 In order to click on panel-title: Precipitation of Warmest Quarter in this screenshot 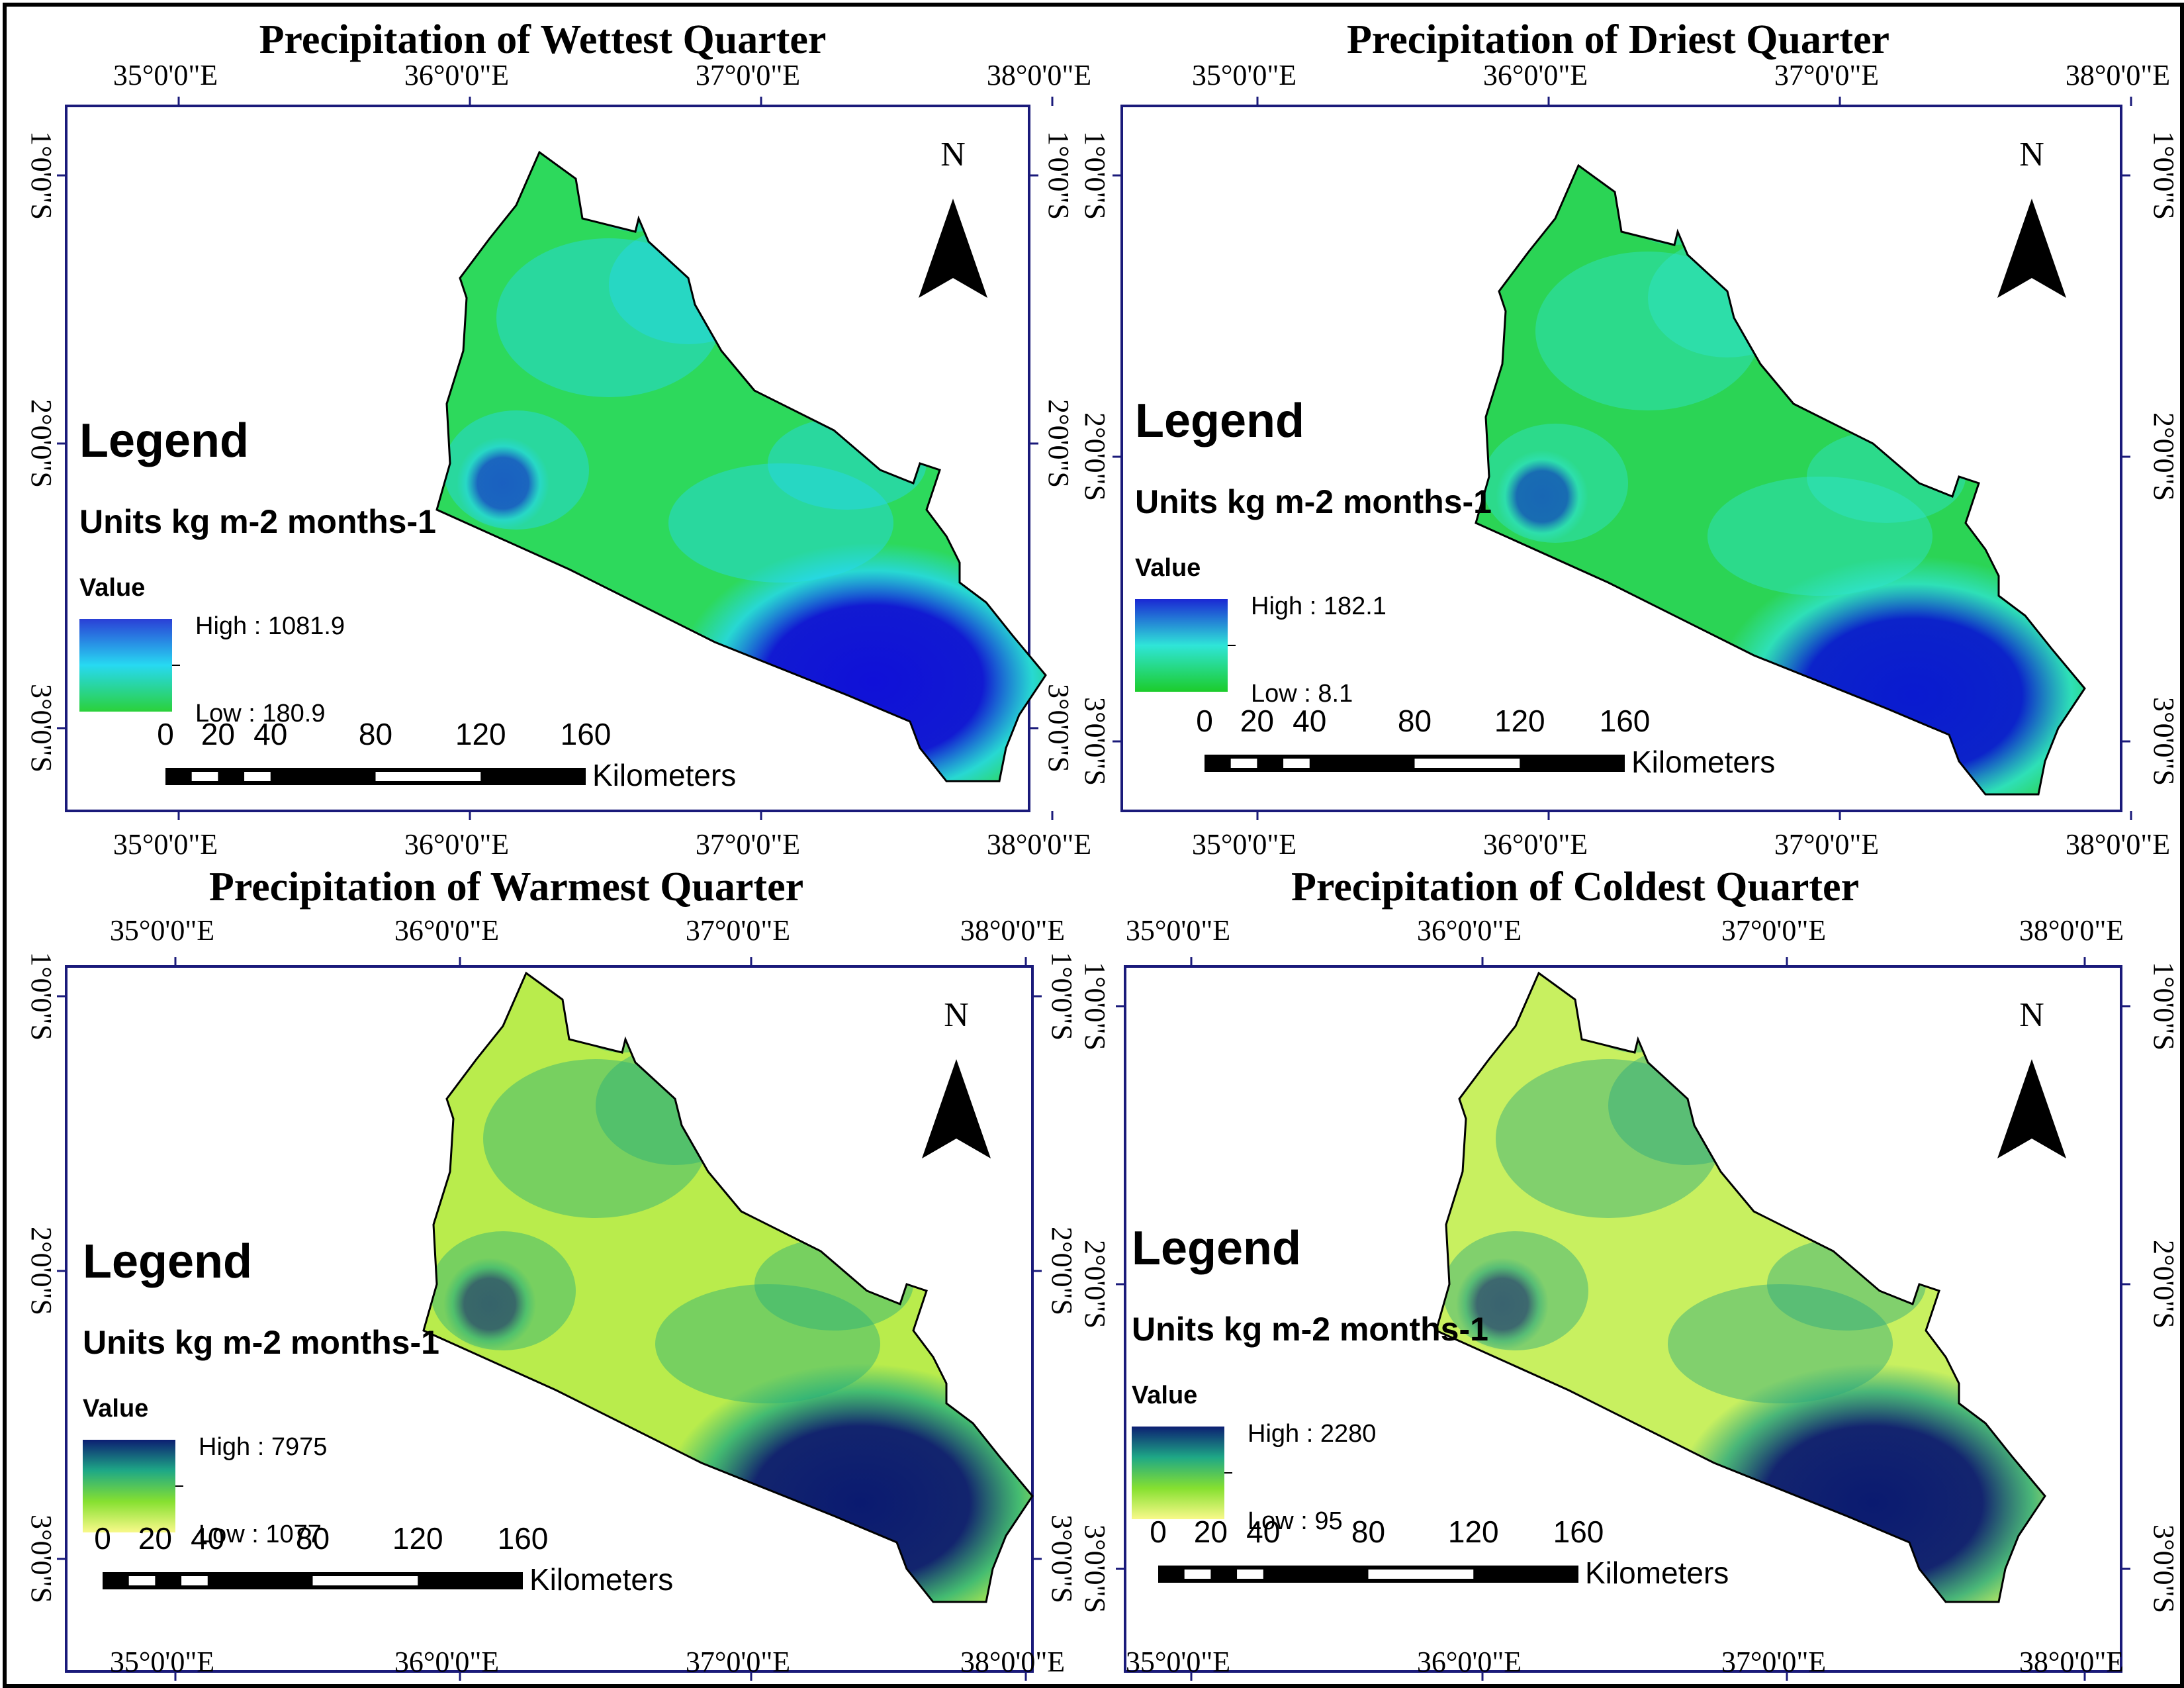, I will do `click(506, 887)`.